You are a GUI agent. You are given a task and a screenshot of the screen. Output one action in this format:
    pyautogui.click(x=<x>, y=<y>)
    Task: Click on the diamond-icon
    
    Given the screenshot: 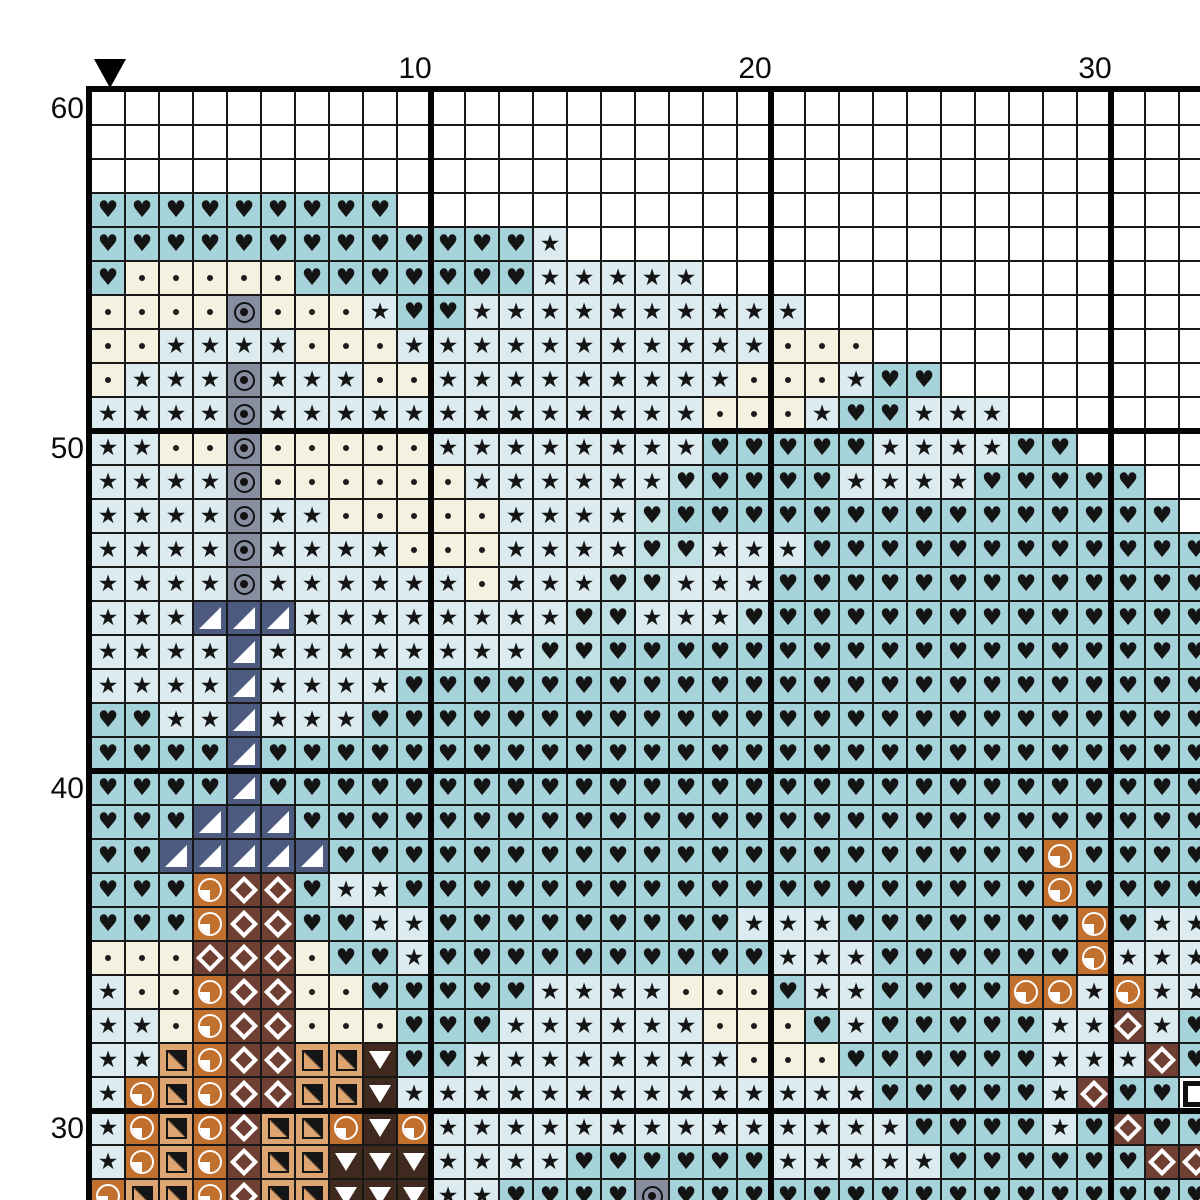 What is the action you would take?
    pyautogui.click(x=278, y=992)
    